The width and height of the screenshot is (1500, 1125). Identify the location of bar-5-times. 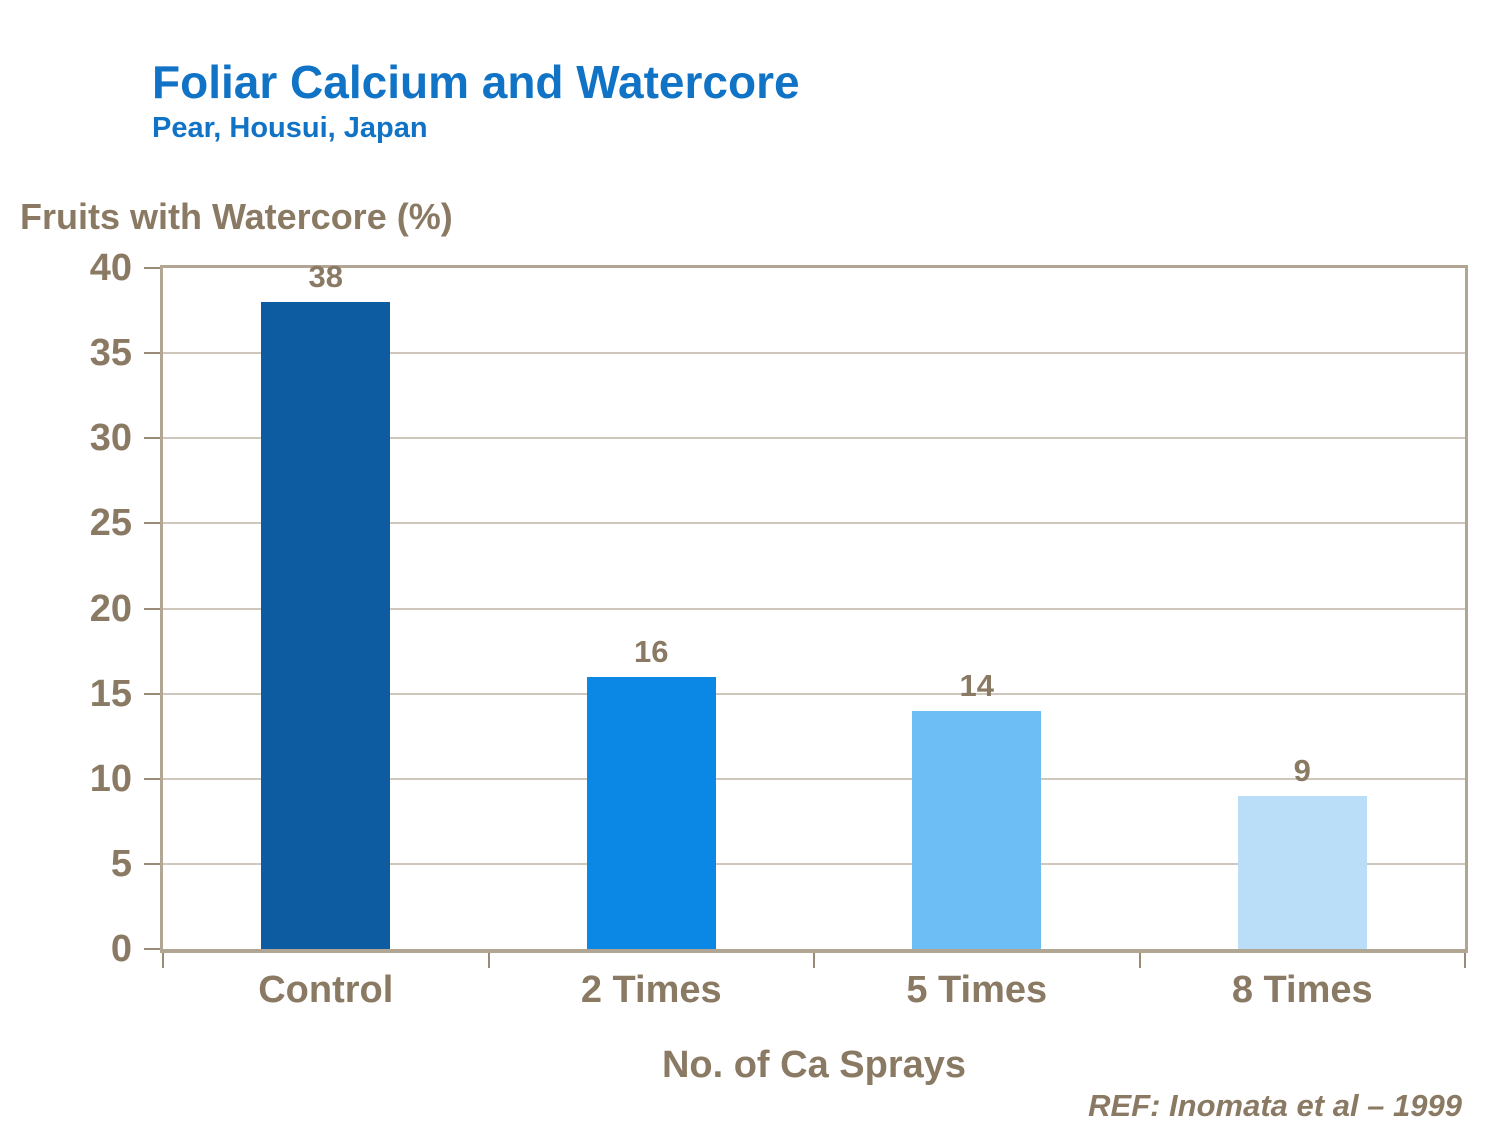
(977, 829).